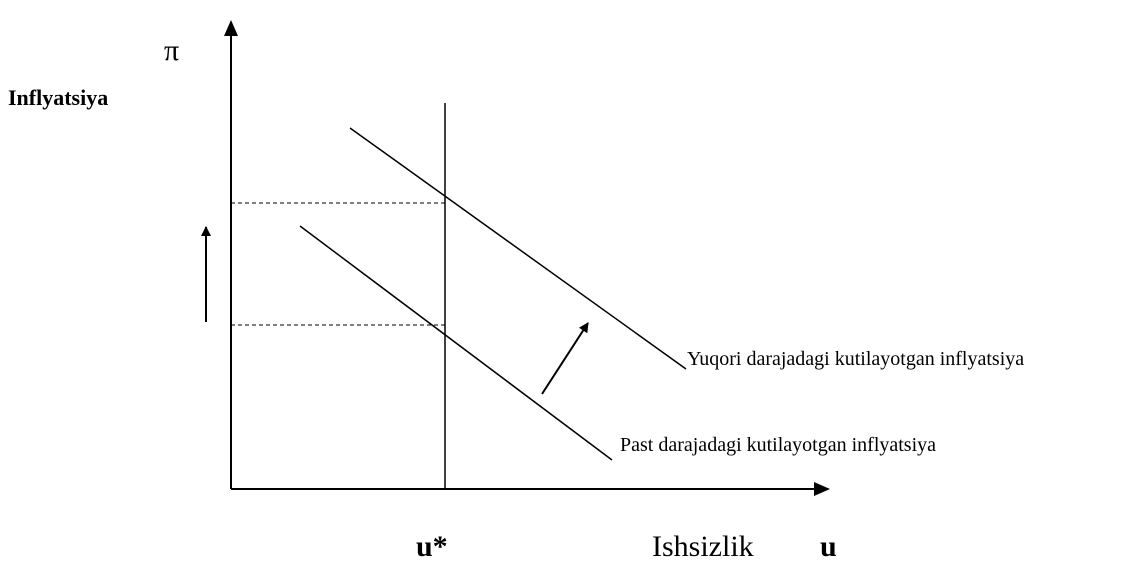 The width and height of the screenshot is (1139, 565). What do you see at coordinates (456, 343) in the screenshot?
I see `low-curve` at bounding box center [456, 343].